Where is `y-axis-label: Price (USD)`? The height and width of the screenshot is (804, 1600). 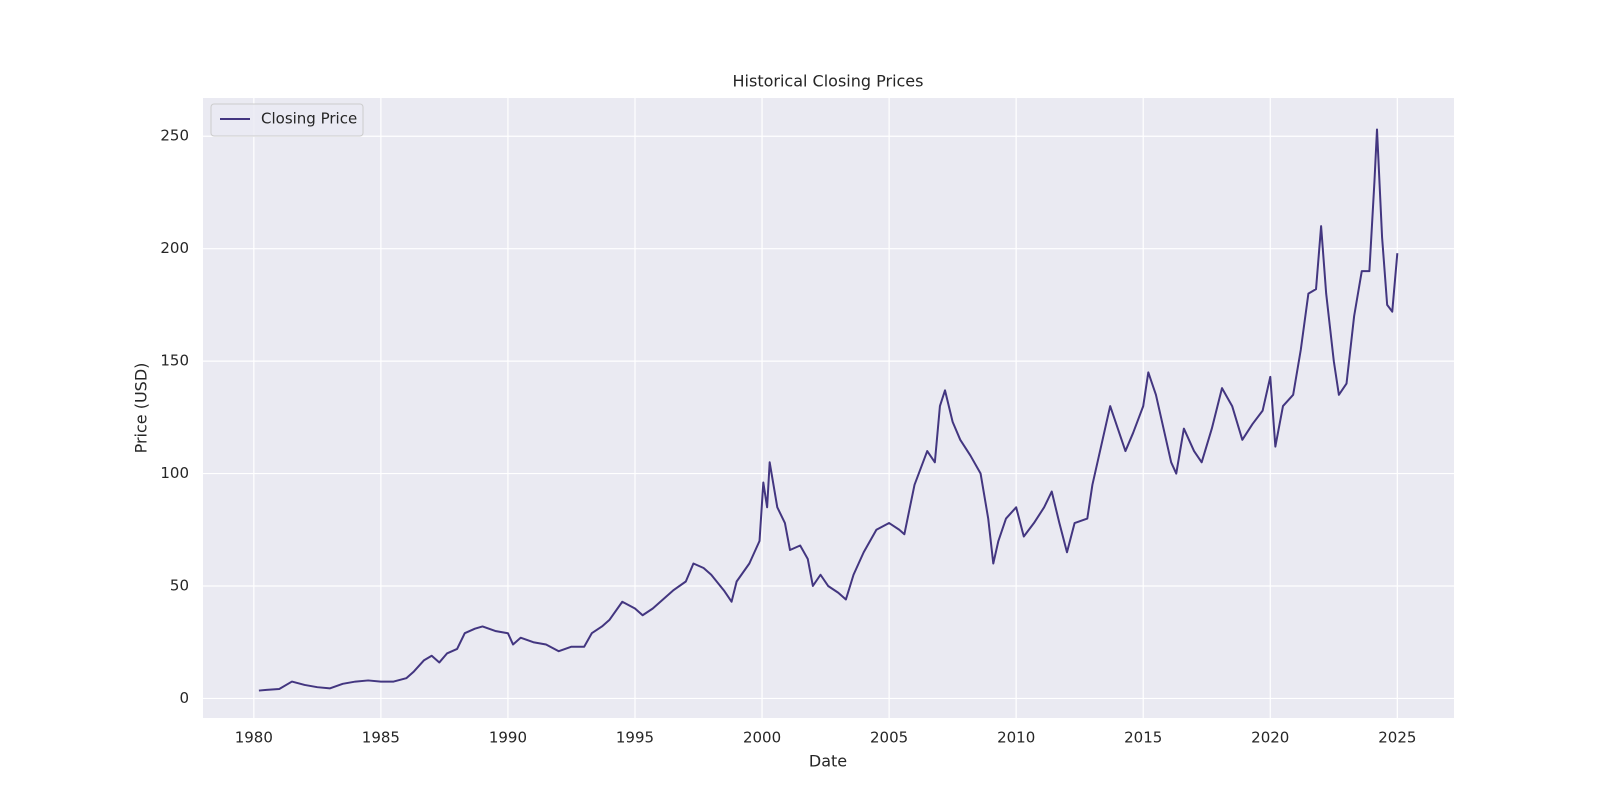 y-axis-label: Price (USD) is located at coordinates (141, 408).